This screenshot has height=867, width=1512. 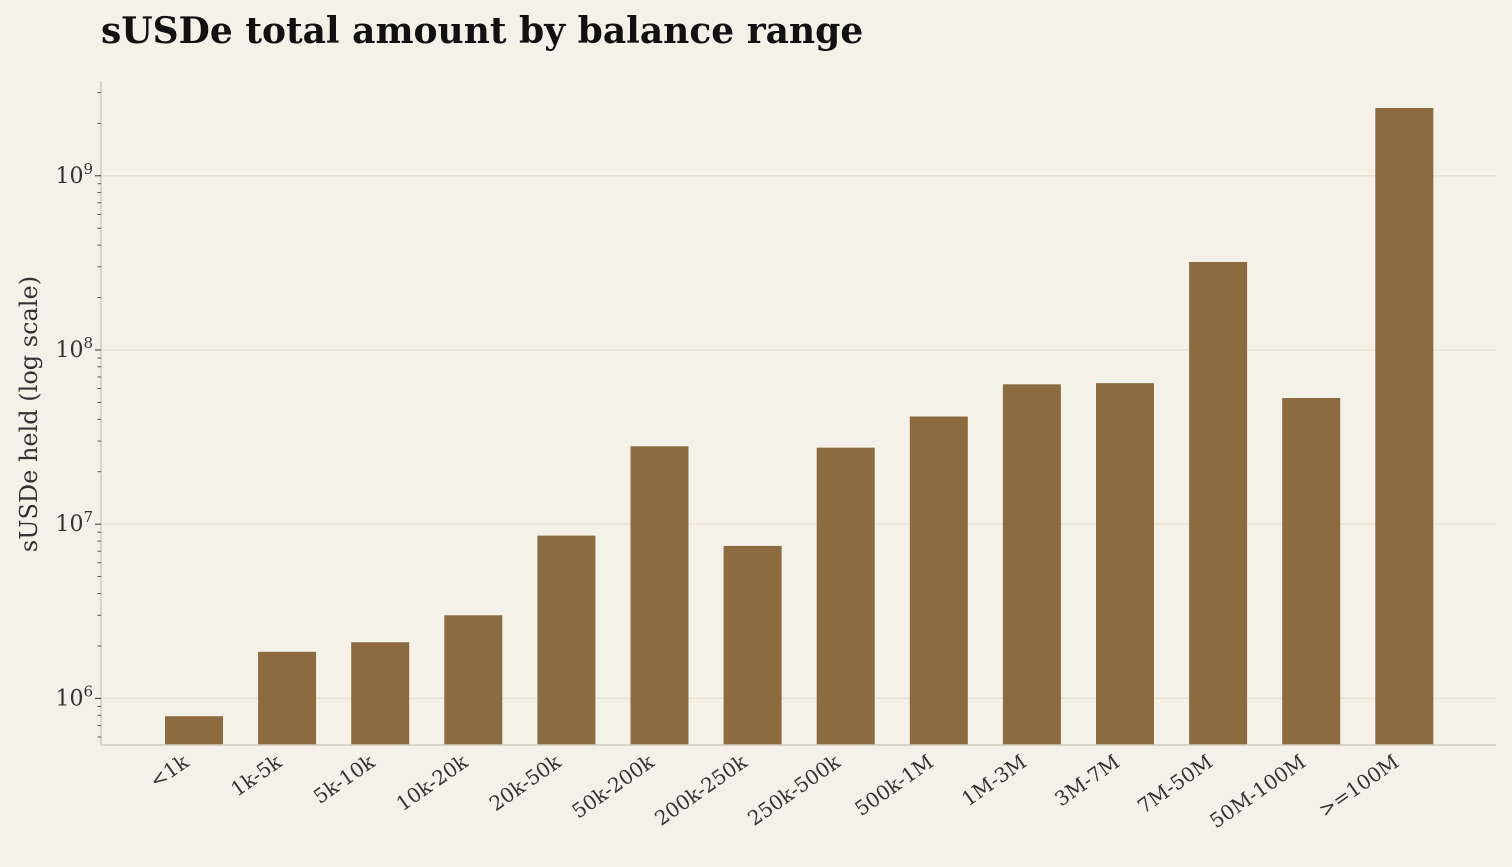 What do you see at coordinates (88, 517) in the screenshot?
I see `y-tick-exponent: 7` at bounding box center [88, 517].